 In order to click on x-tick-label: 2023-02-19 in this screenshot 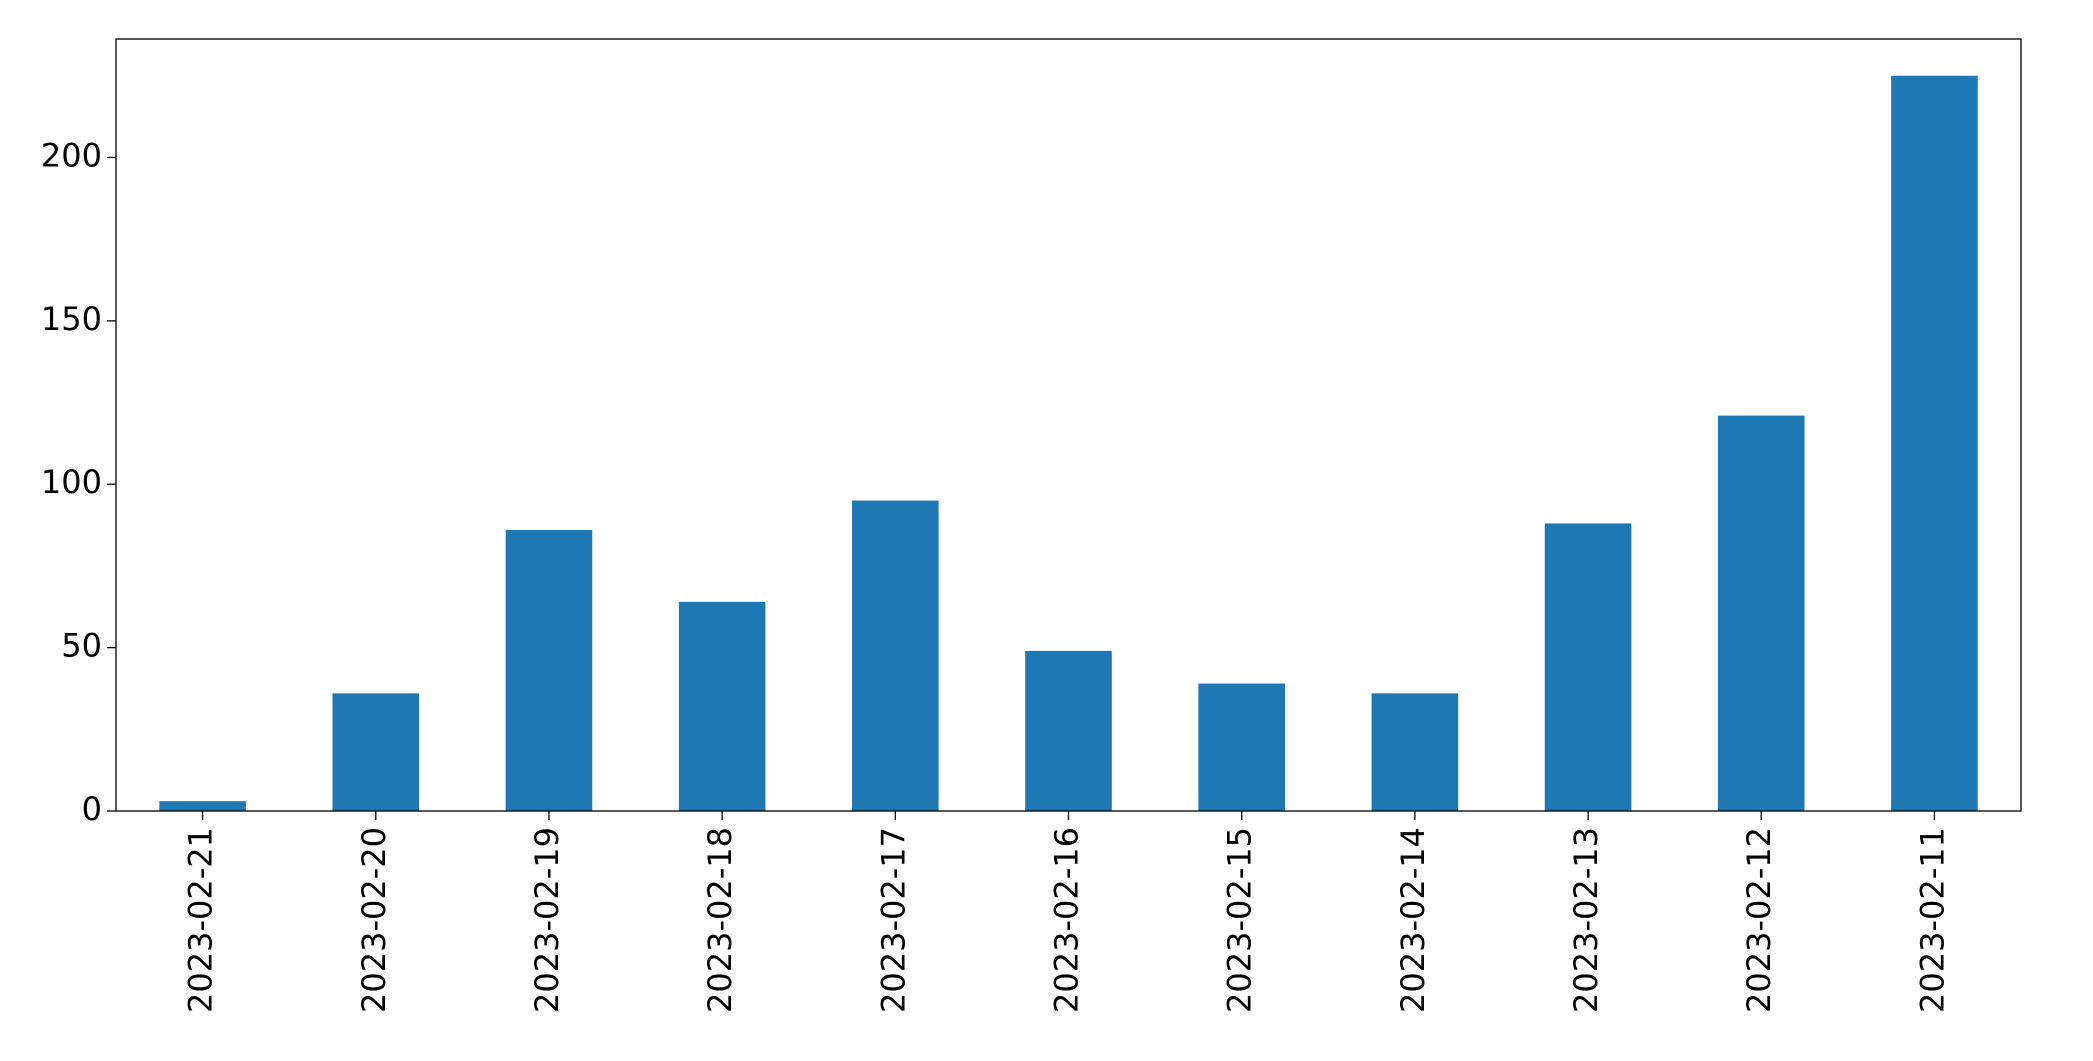, I will do `click(547, 920)`.